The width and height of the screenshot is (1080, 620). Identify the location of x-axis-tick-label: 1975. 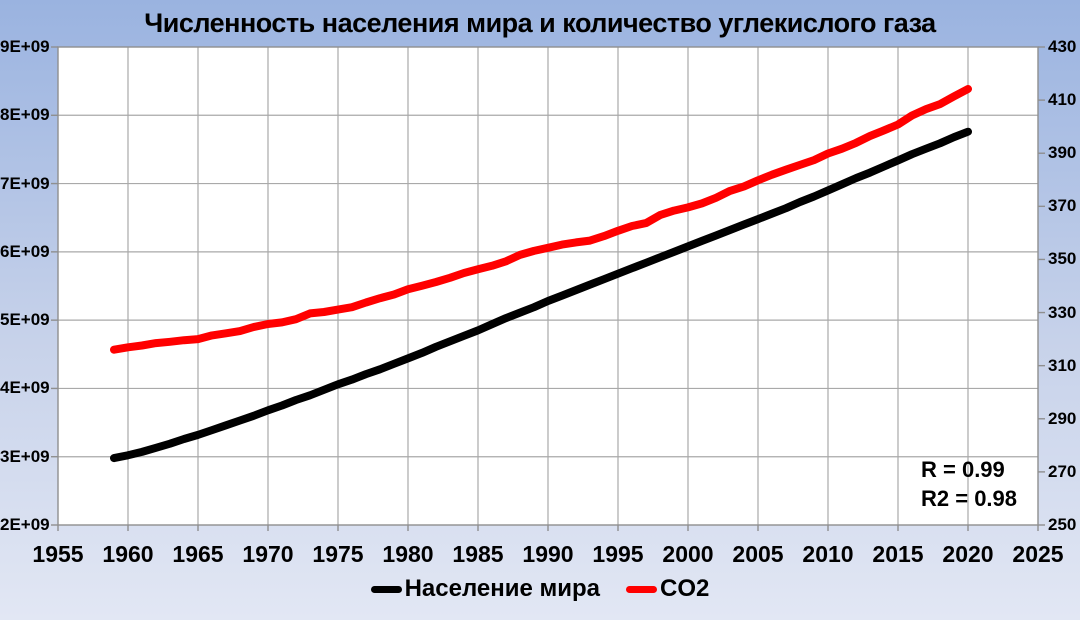
(338, 554).